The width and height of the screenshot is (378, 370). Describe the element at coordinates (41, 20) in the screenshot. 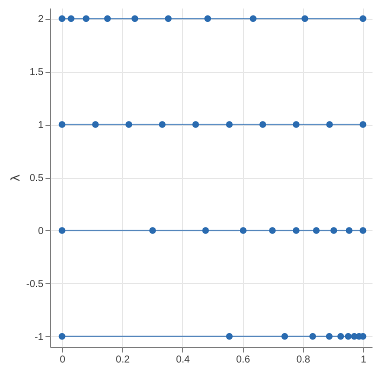

I see `y-tick-label: 2` at that location.